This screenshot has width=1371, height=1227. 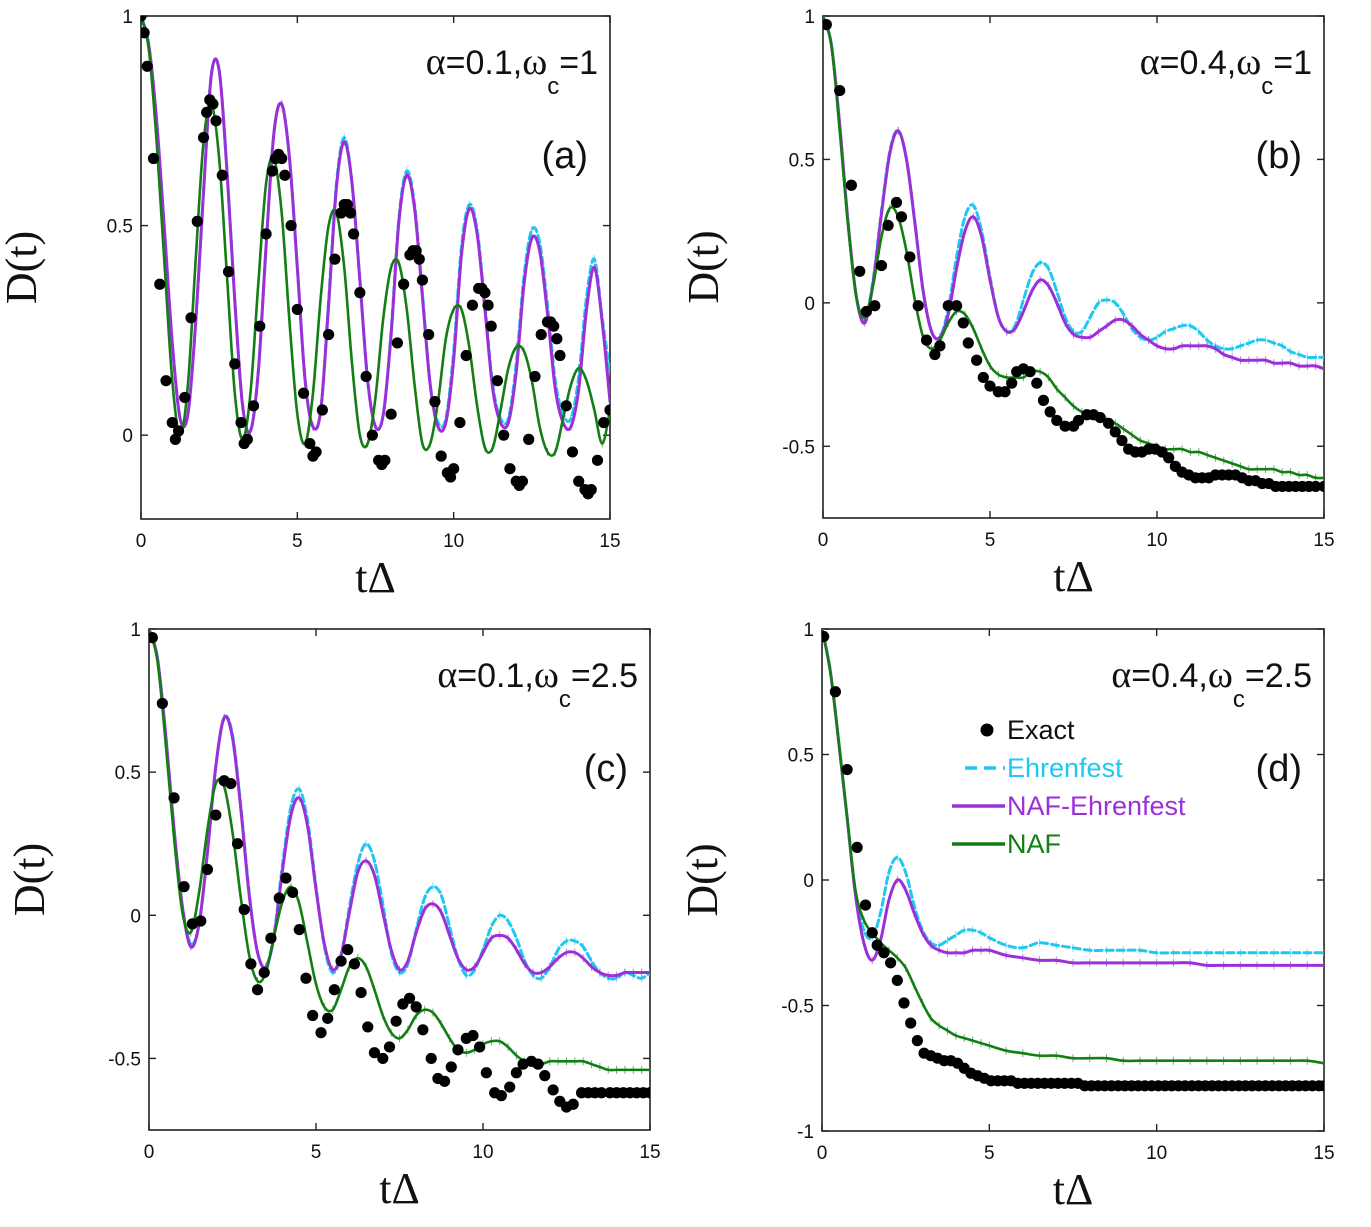 I want to click on omega-subscript: c, so click(x=1267, y=86).